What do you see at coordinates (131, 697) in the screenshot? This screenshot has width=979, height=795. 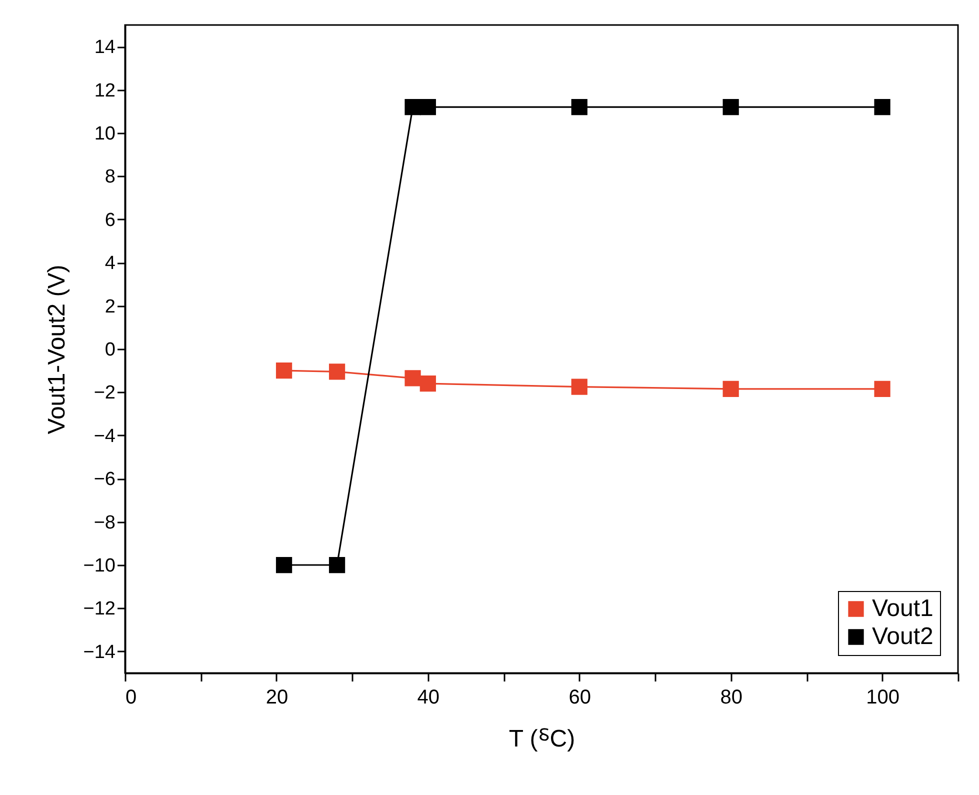 I see `x-tick-label: 0` at bounding box center [131, 697].